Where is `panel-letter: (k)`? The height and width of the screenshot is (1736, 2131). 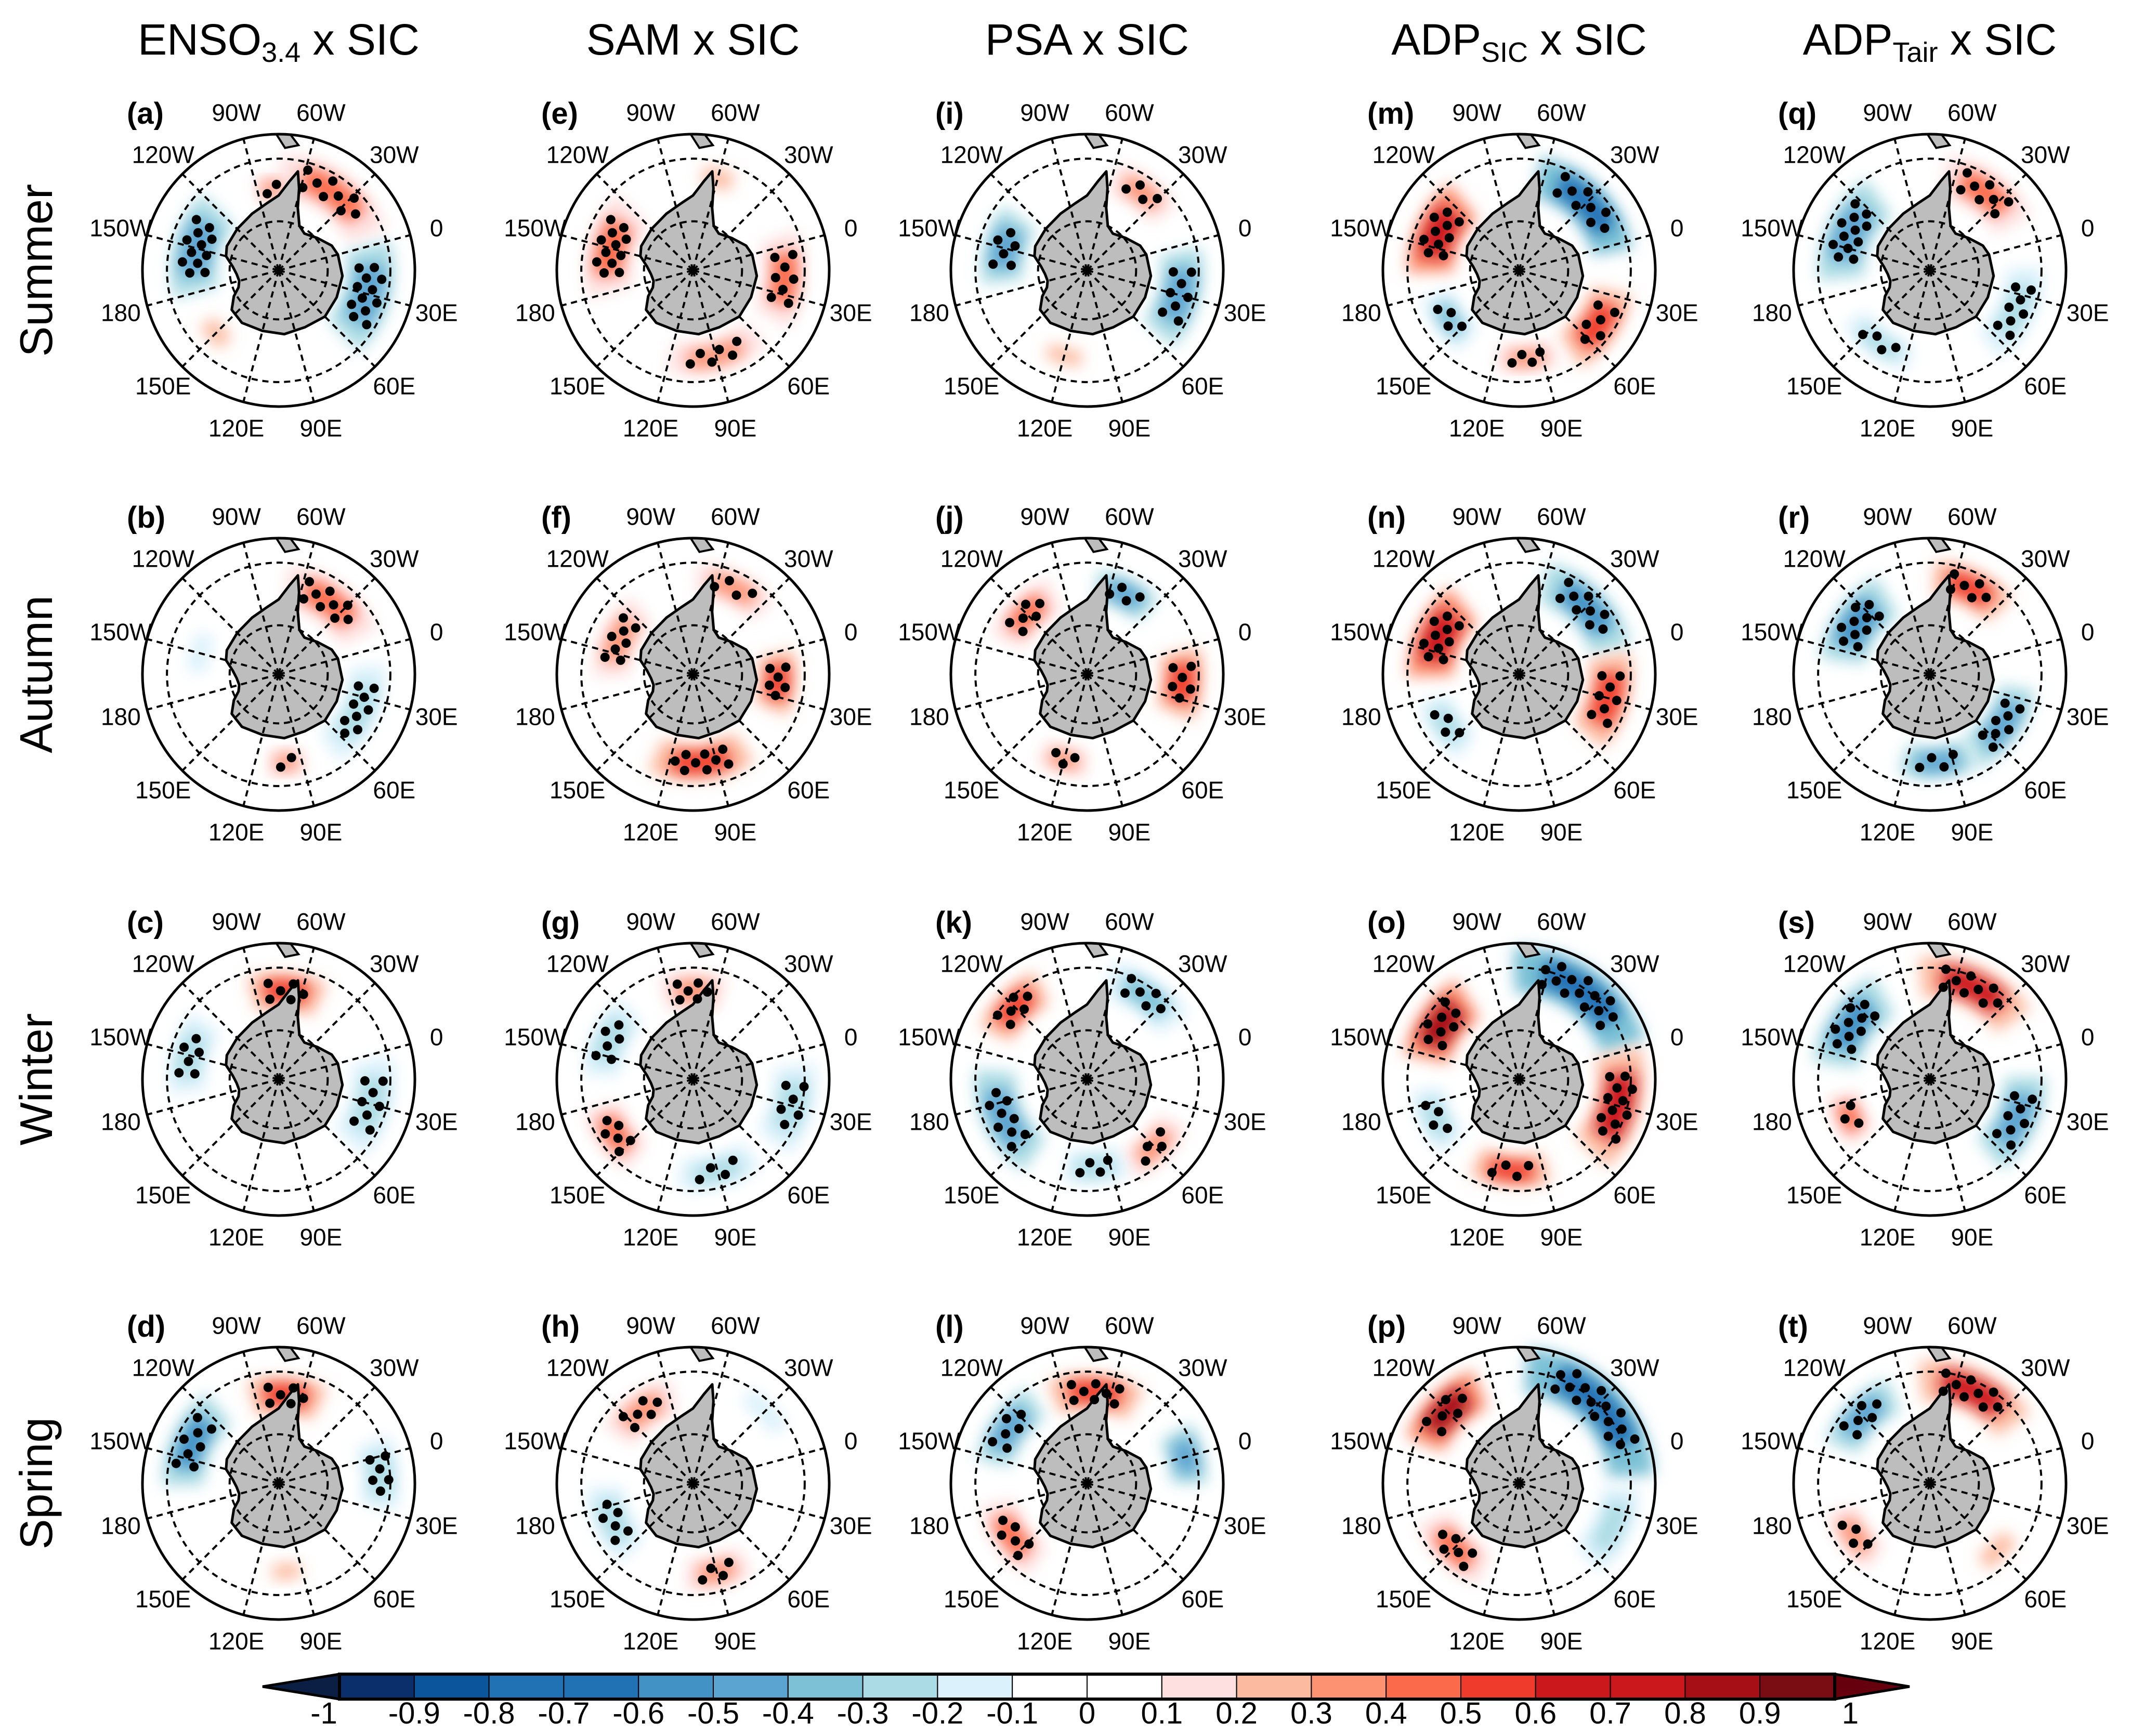
panel-letter: (k) is located at coordinates (954, 922).